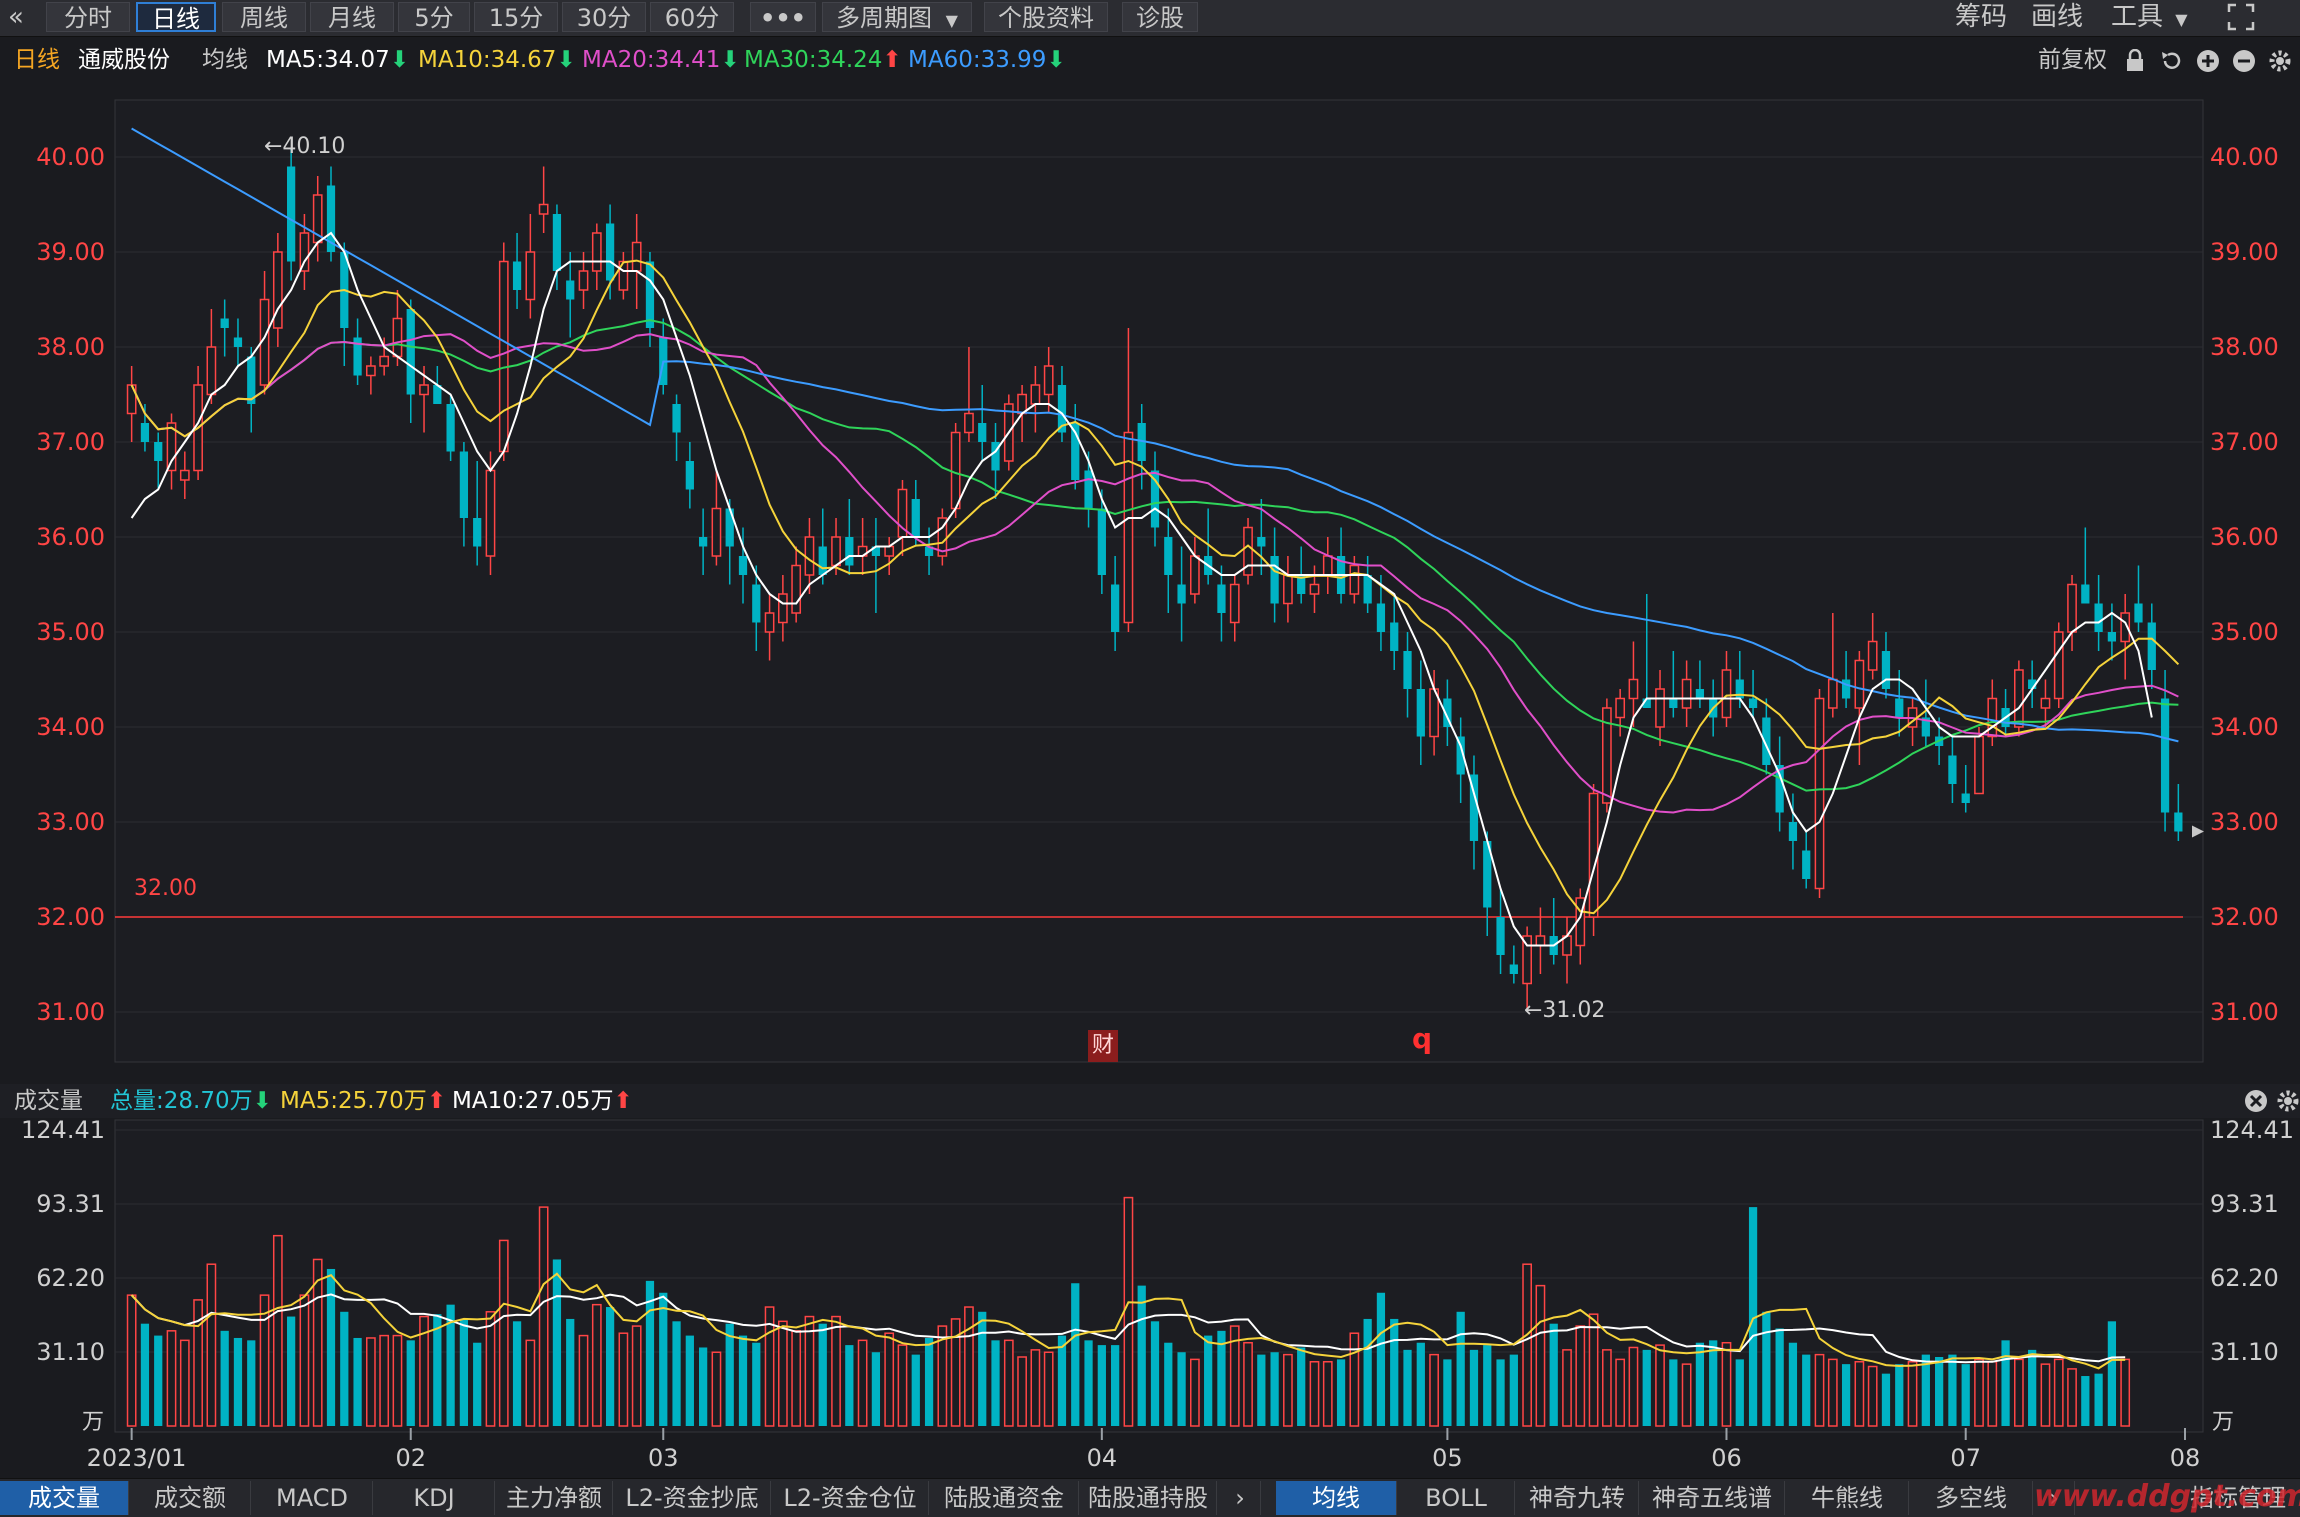  What do you see at coordinates (1965, 1458) in the screenshot?
I see `x-tick-label: 07` at bounding box center [1965, 1458].